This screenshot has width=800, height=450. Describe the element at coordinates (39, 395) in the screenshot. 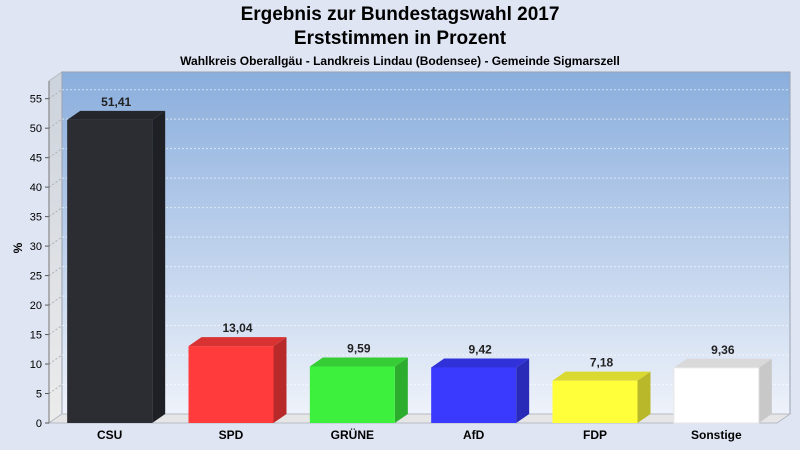

I see `y-tick-label: 5` at that location.